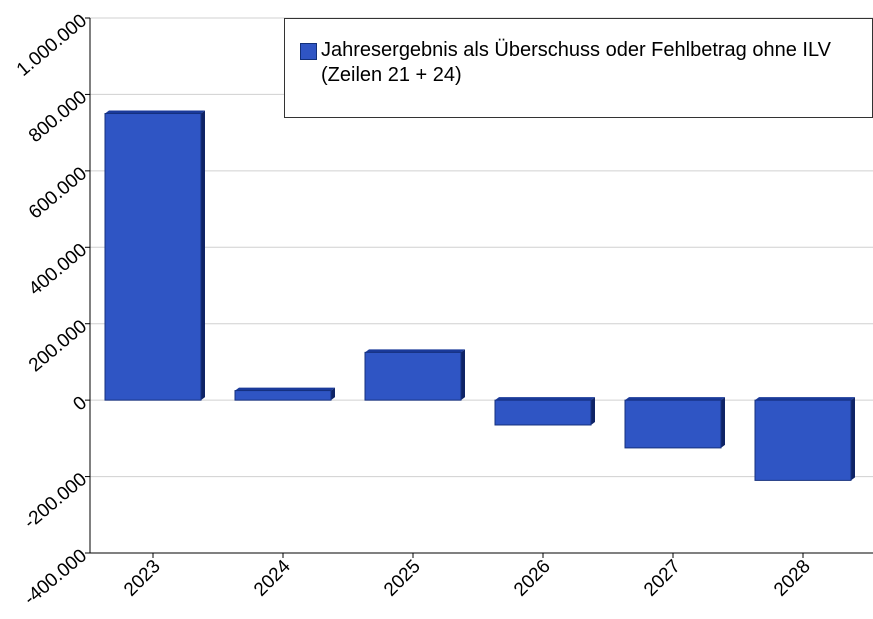 The height and width of the screenshot is (619, 873). What do you see at coordinates (55, 577) in the screenshot?
I see `y-tick-label: -400.000` at bounding box center [55, 577].